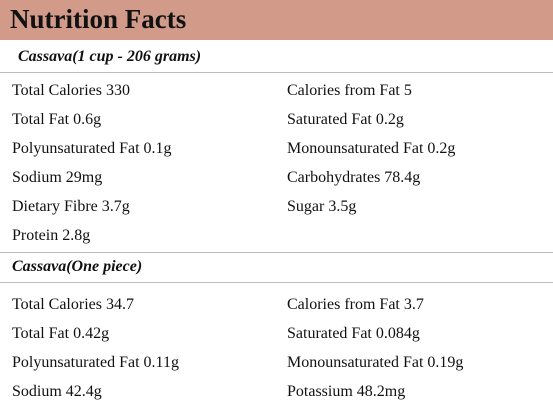 The height and width of the screenshot is (401, 553). Describe the element at coordinates (95, 362) in the screenshot. I see `nutrient: Polyunsaturated Fat 0.11g` at that location.